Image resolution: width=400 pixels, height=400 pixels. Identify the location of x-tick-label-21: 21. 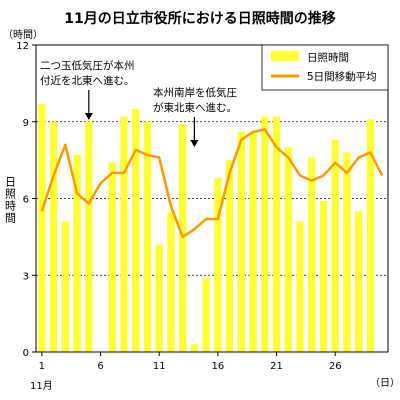
(276, 366).